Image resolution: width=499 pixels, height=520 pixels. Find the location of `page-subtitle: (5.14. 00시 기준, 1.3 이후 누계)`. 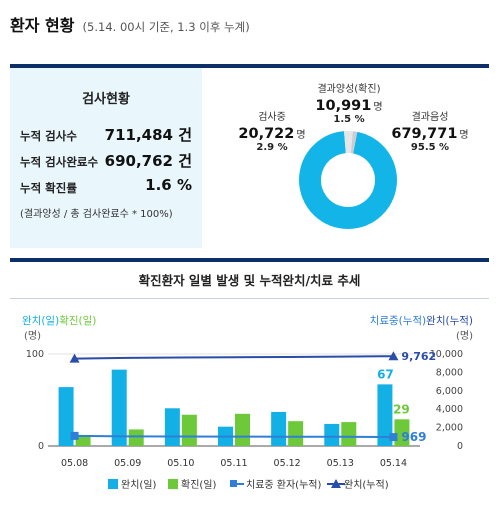

page-subtitle: (5.14. 00시 기준, 1.3 이후 누계) is located at coordinates (166, 27).